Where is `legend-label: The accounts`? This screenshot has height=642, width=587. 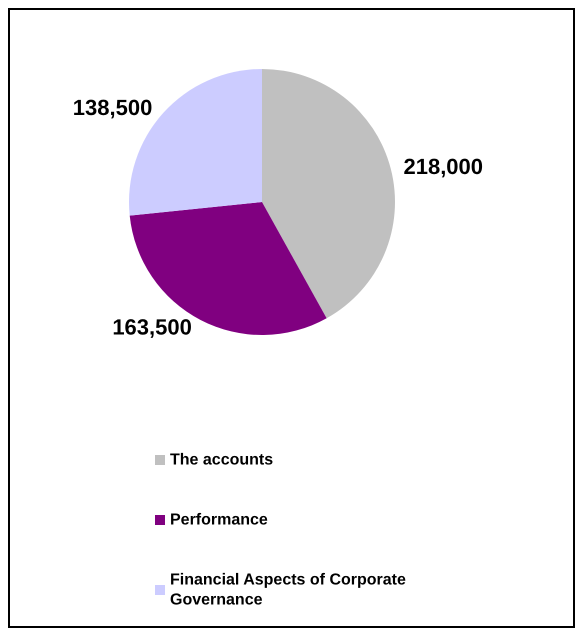 legend-label: The accounts is located at coordinates (222, 460).